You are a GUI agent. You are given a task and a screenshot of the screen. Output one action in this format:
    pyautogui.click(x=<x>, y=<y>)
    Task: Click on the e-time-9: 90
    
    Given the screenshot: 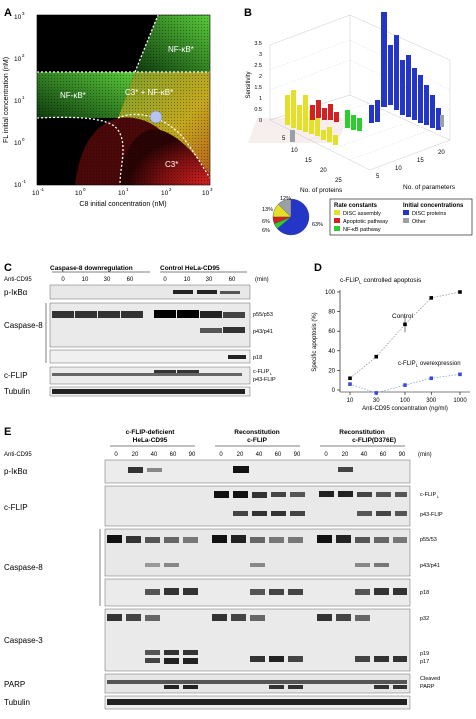 What is the action you would take?
    pyautogui.click(x=297, y=455)
    